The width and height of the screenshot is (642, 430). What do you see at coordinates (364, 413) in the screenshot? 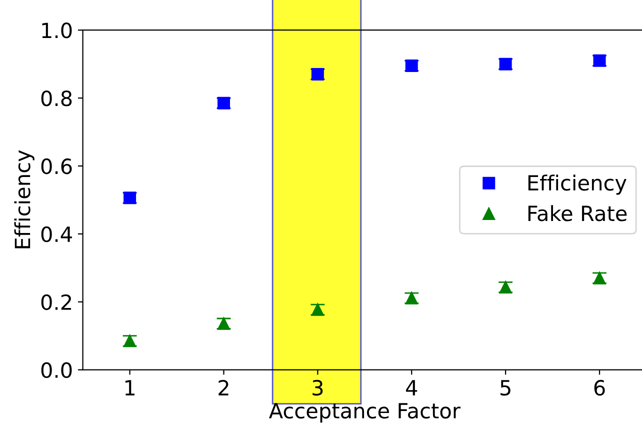
I see `x-axis-title: Acceptance Factor` at bounding box center [364, 413].